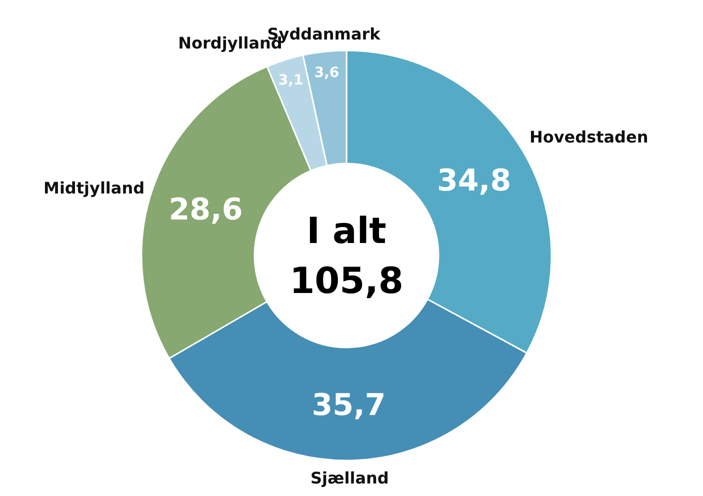 Image resolution: width=703 pixels, height=496 pixels. I want to click on data-label: 34,8, so click(474, 180).